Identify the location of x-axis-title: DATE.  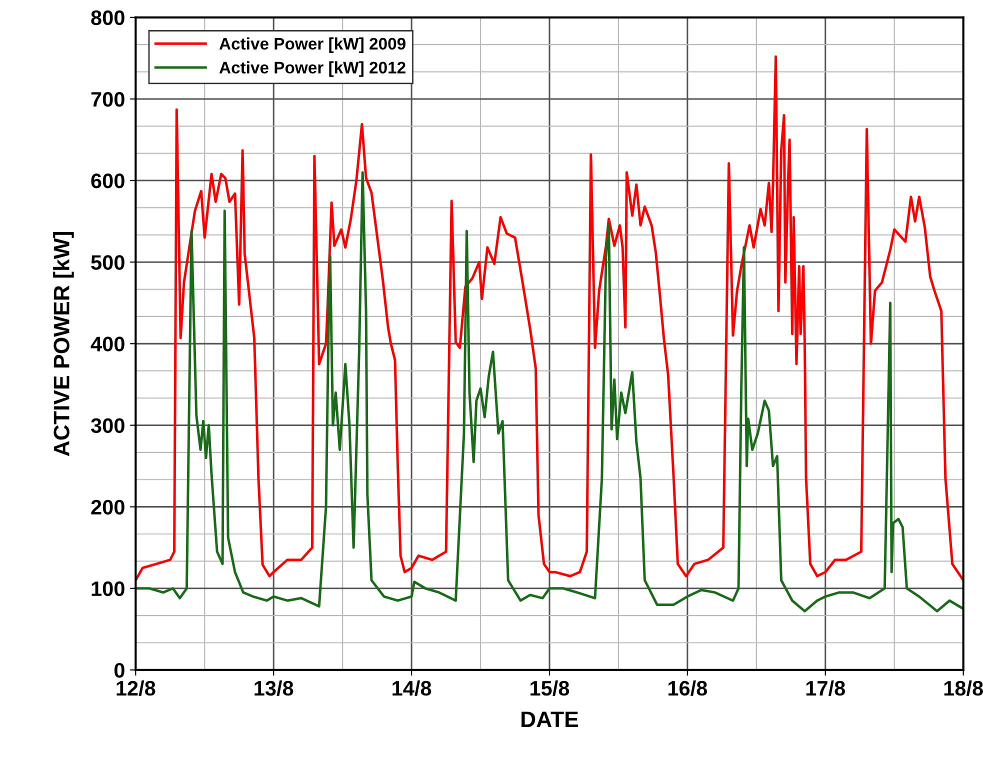
(550, 719).